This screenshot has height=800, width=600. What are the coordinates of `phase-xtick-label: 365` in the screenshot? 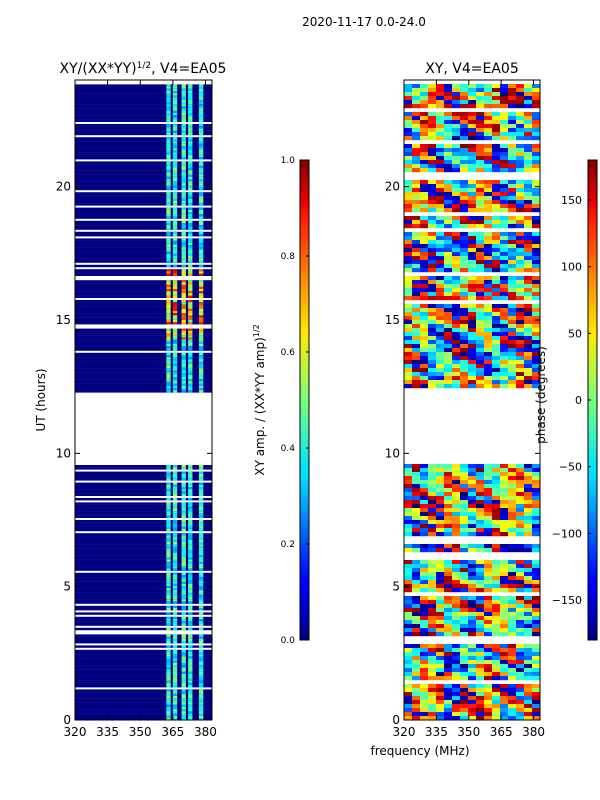 It's located at (501, 732).